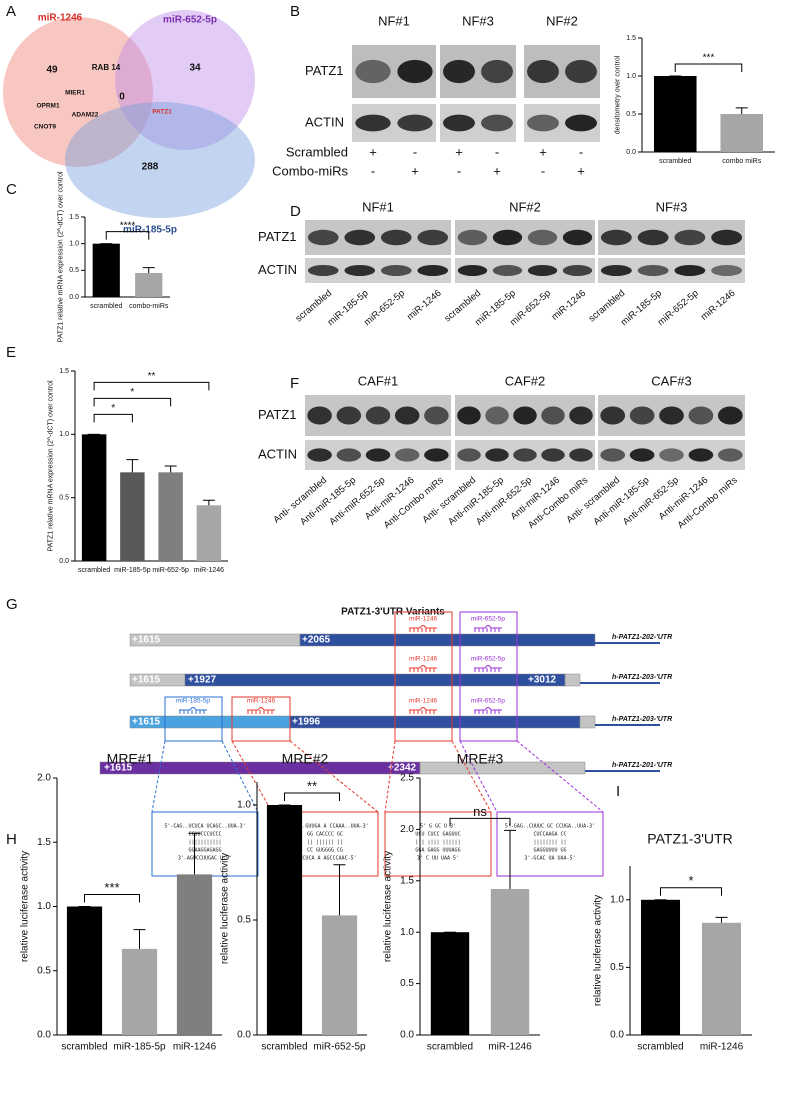 Image resolution: width=786 pixels, height=1106 pixels. What do you see at coordinates (204, 835) in the screenshot?
I see `duplex-line: CCUUCCCUCCC` at bounding box center [204, 835].